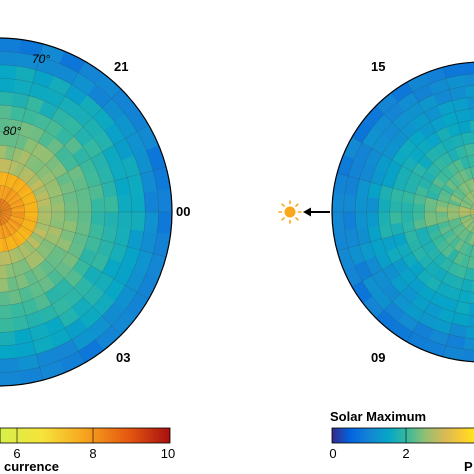  I want to click on right-cb-title: Solar Maximum, so click(378, 416).